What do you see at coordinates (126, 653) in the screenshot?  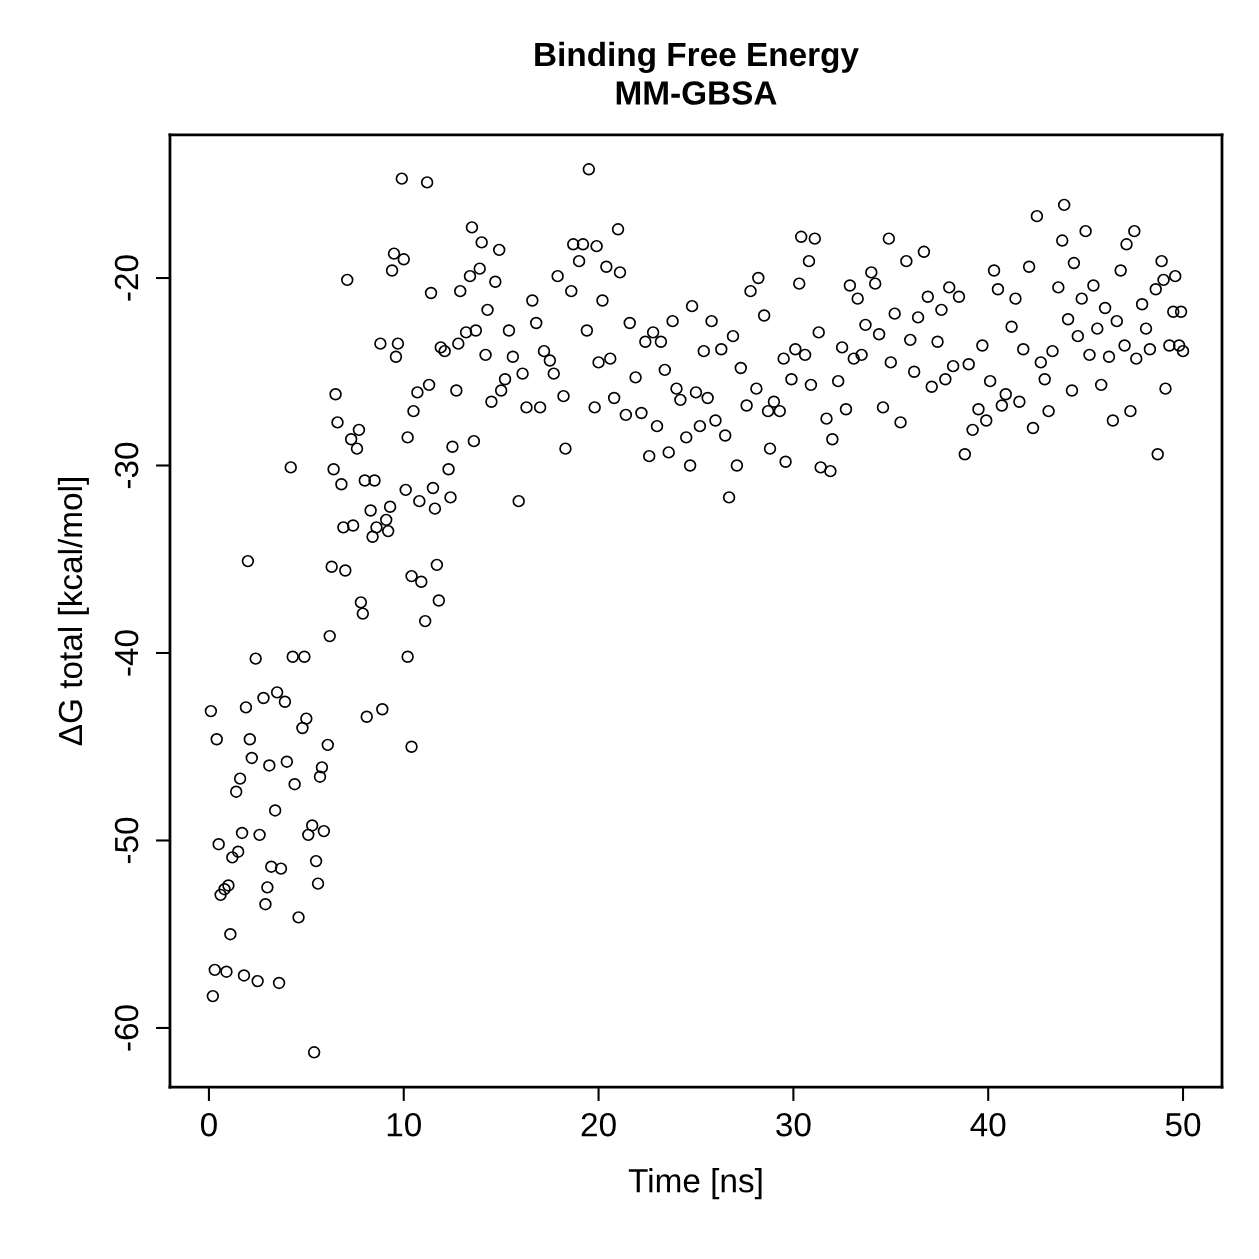 I see `y-tick-label: -40` at bounding box center [126, 653].